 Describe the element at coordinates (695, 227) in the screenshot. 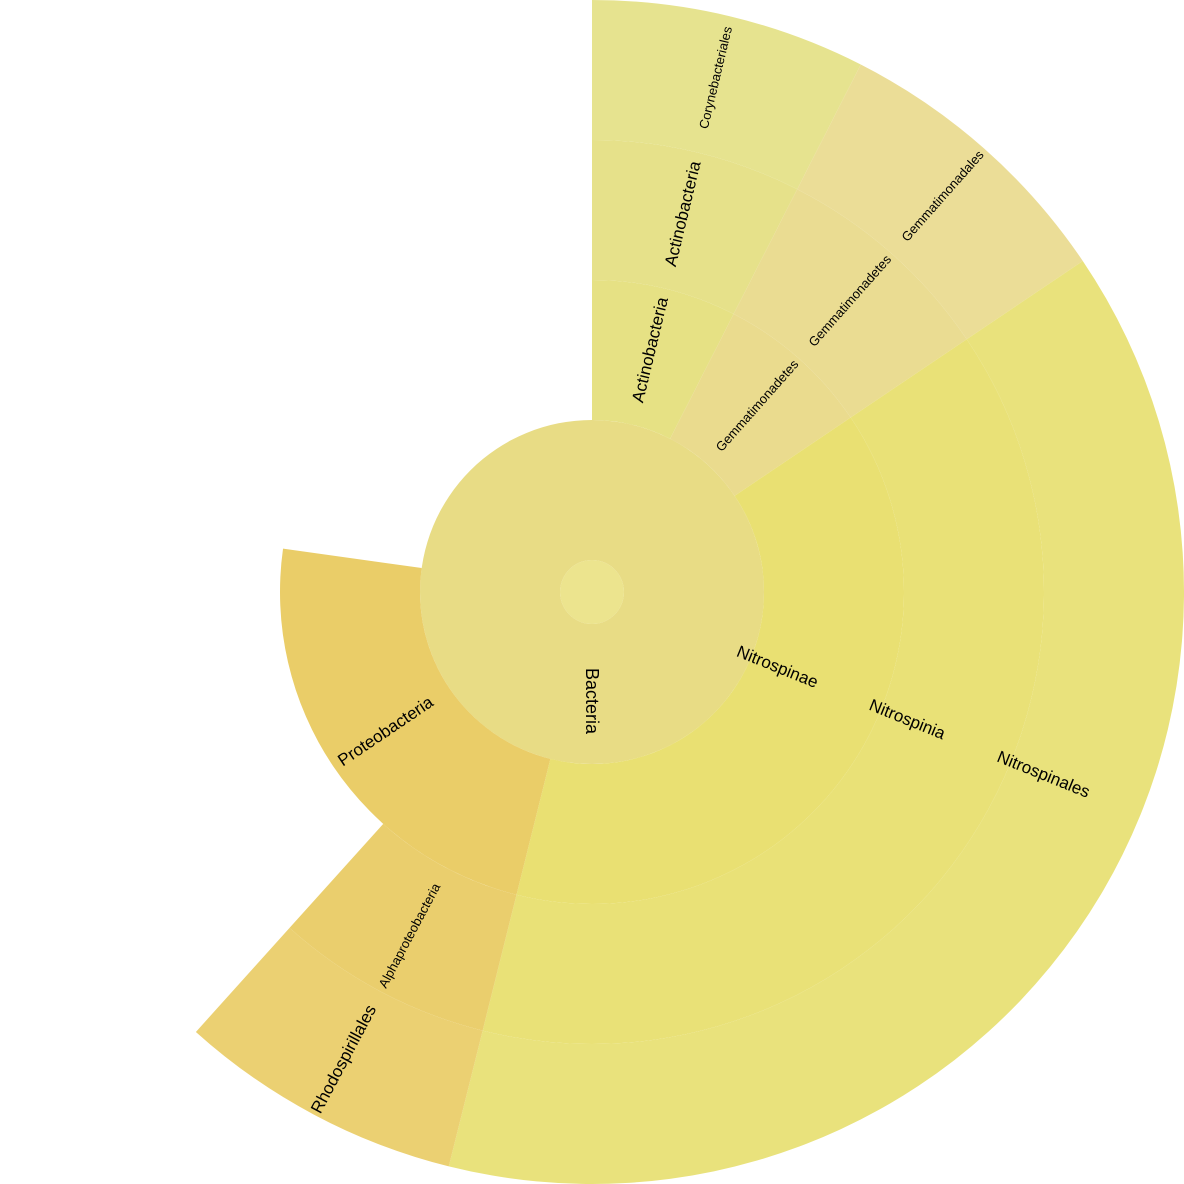

I see `wedge-actinobacteria-class` at that location.